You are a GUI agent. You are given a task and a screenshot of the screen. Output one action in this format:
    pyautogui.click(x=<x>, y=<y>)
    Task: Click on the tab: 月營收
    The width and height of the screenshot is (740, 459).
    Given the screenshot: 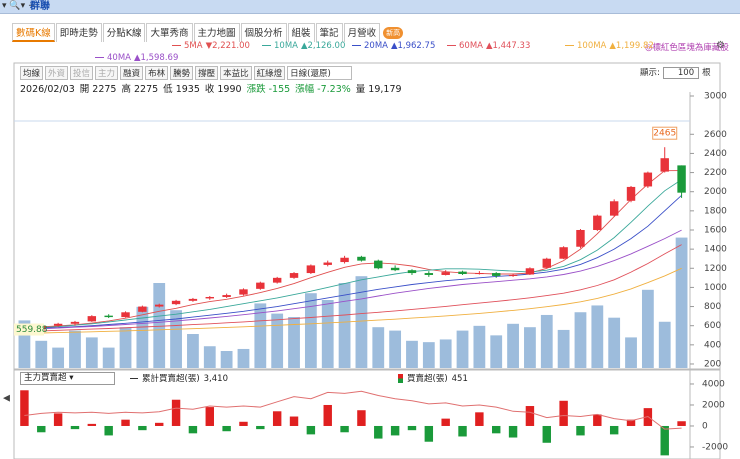 What is the action you would take?
    pyautogui.click(x=362, y=32)
    